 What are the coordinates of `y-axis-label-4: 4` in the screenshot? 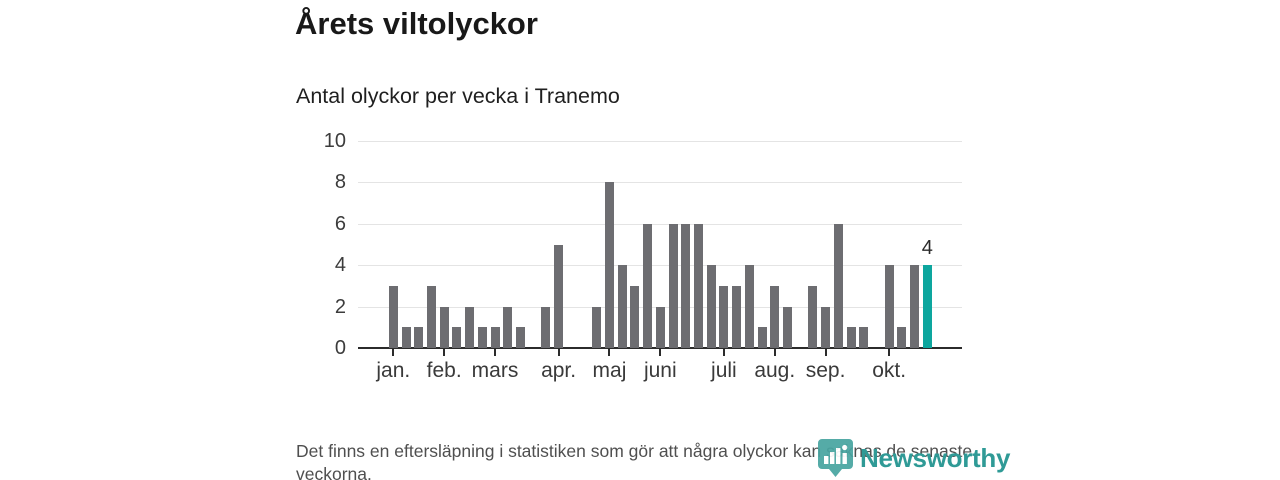 It's located at (340, 265).